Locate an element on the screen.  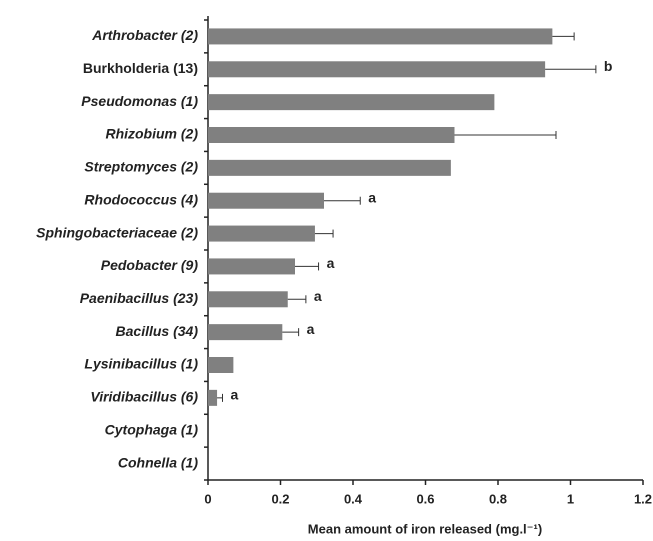
x-tick-label: 0.8 is located at coordinates (498, 498).